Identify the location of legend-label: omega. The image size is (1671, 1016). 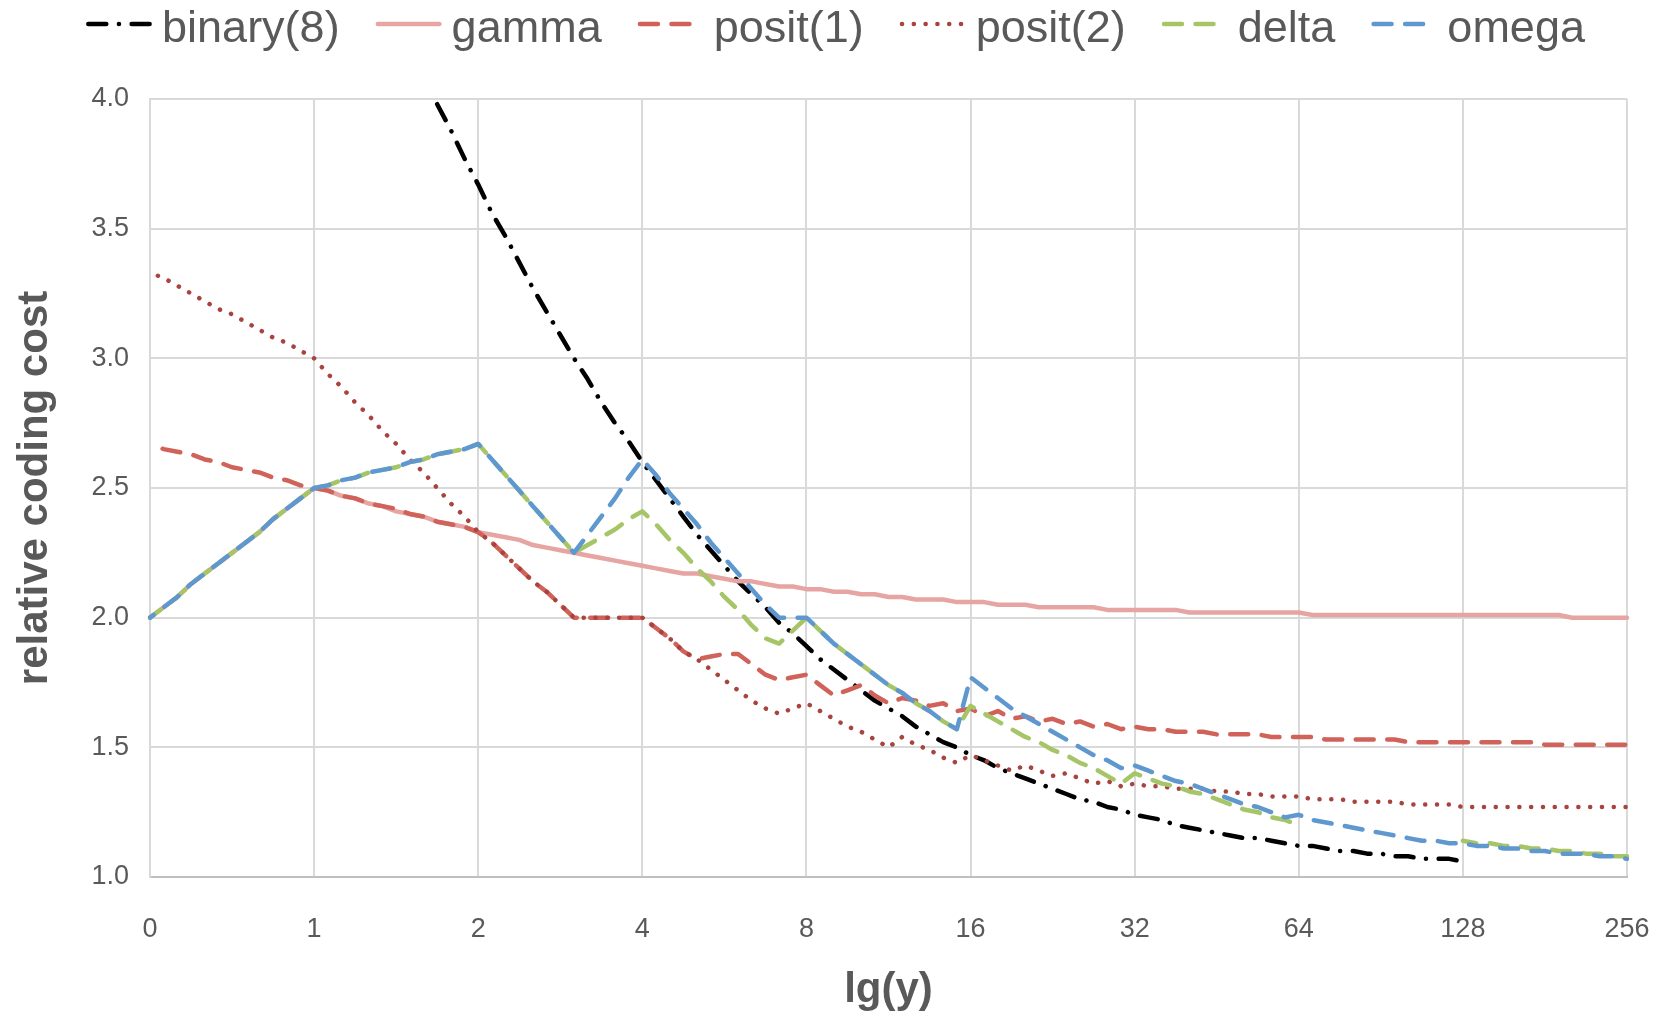
(1516, 27).